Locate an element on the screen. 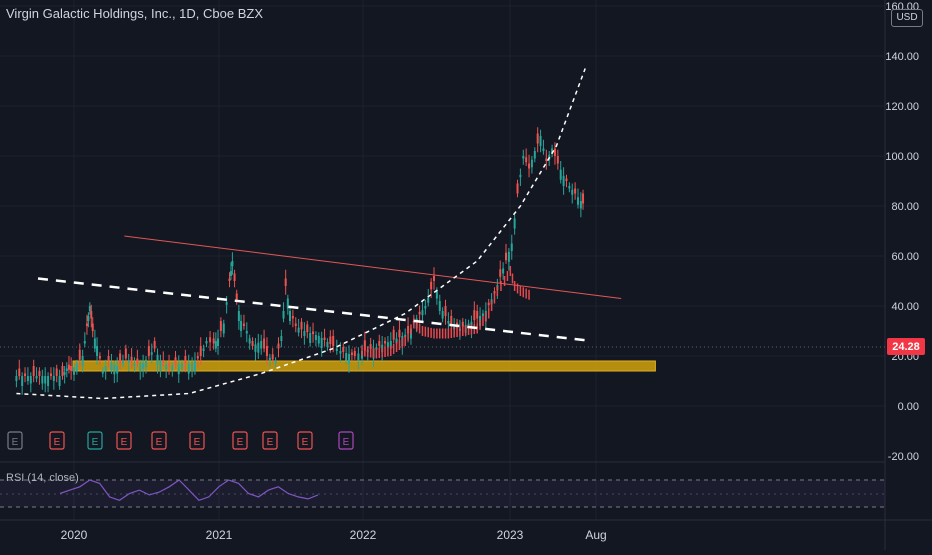  y-tick-label: -20.00 is located at coordinates (903, 457).